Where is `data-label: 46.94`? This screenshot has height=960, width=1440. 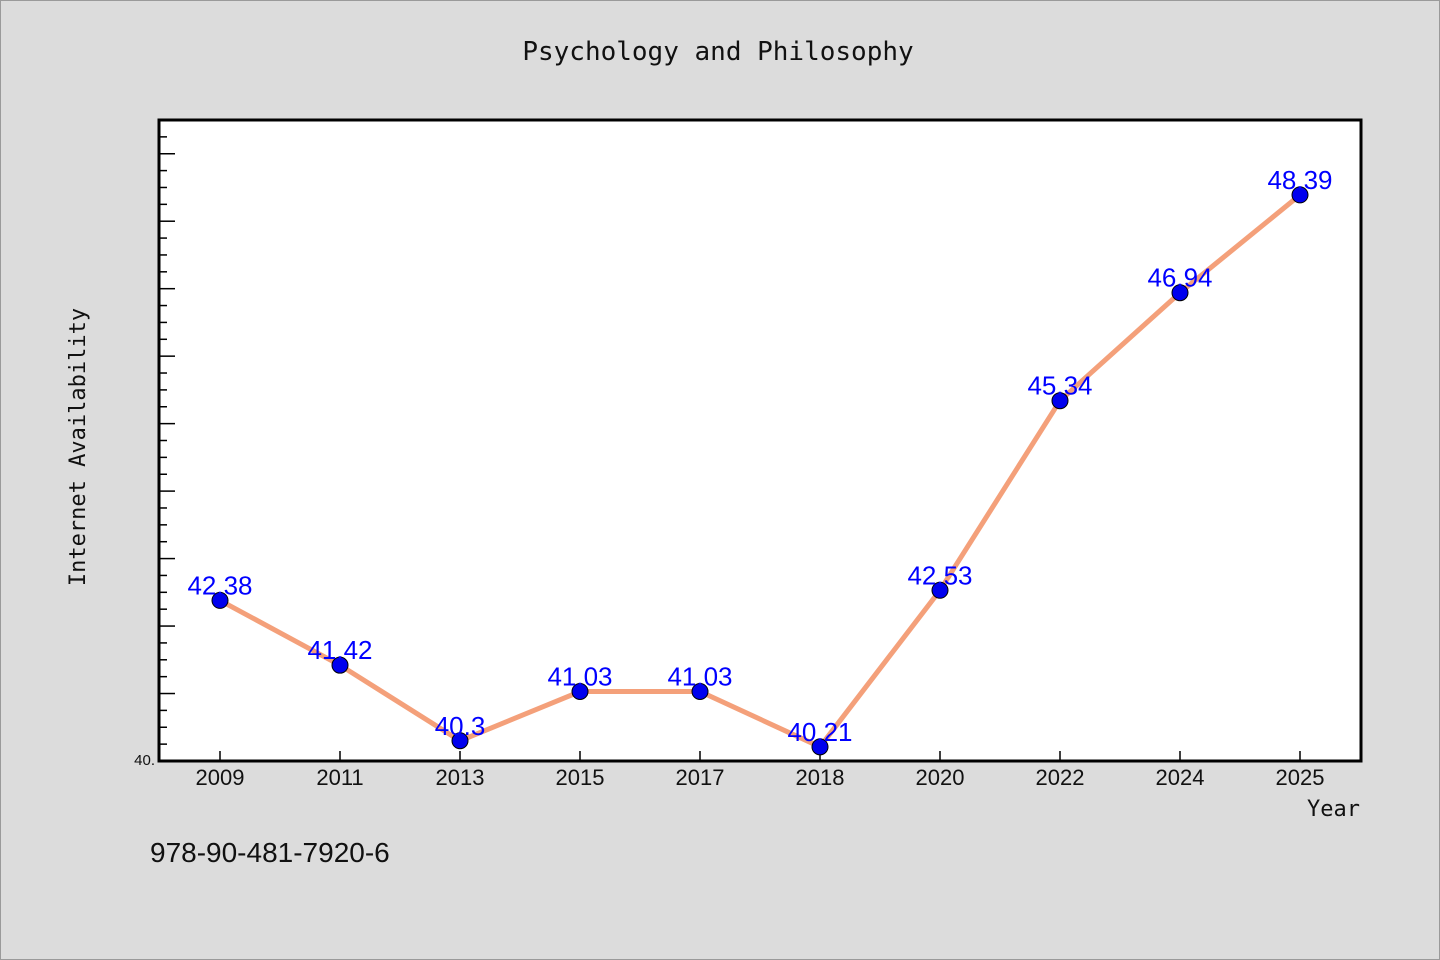
data-label: 46.94 is located at coordinates (1179, 278).